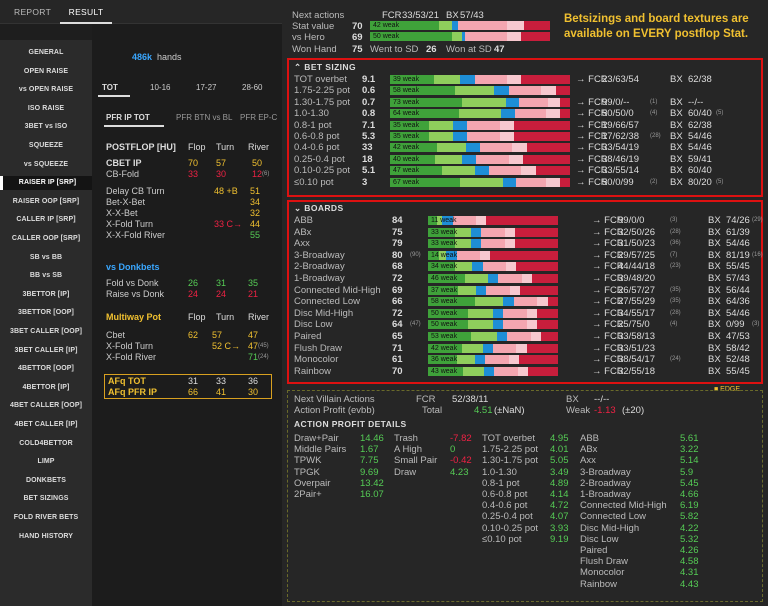  Describe the element at coordinates (46, 499) in the screenshot. I see `sidebar-item-bet-sizings: BET SIZINGS` at that location.